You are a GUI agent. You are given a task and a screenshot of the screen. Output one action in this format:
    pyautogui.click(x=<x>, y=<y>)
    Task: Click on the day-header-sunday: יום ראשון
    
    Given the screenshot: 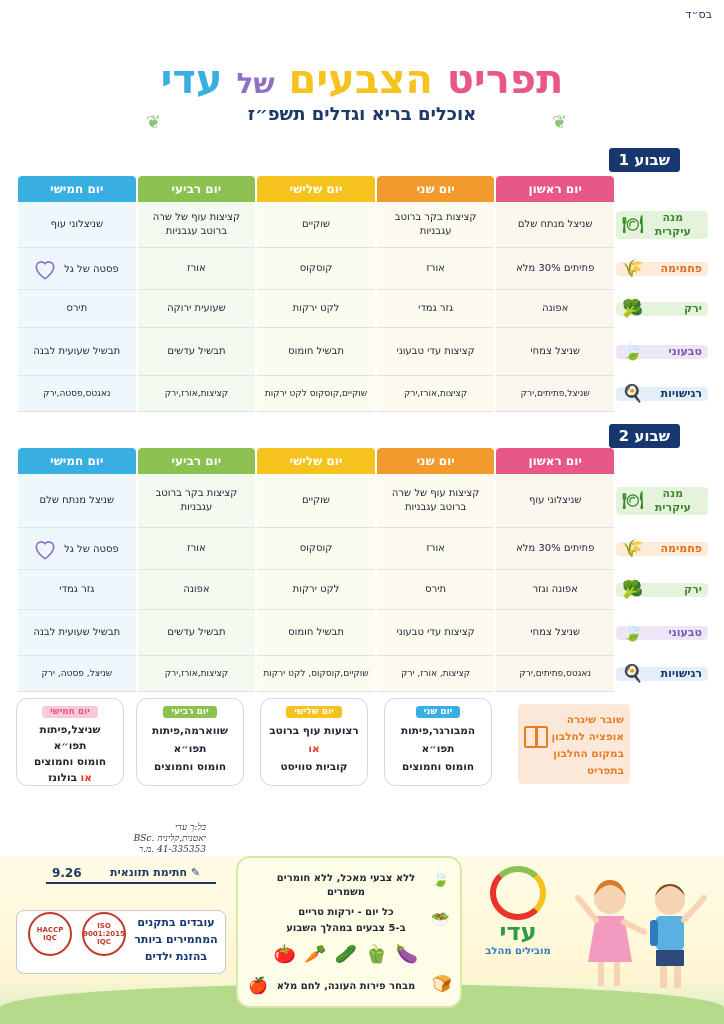 What is the action you would take?
    pyautogui.click(x=555, y=189)
    